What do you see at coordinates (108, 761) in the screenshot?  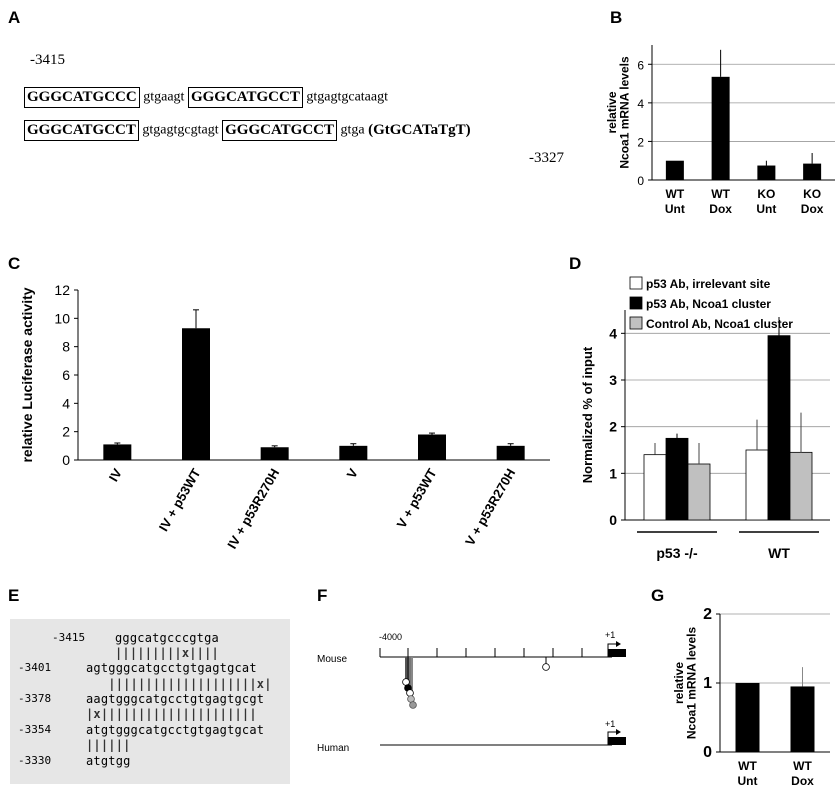 I see `alignment-sequence: atgtgg` at bounding box center [108, 761].